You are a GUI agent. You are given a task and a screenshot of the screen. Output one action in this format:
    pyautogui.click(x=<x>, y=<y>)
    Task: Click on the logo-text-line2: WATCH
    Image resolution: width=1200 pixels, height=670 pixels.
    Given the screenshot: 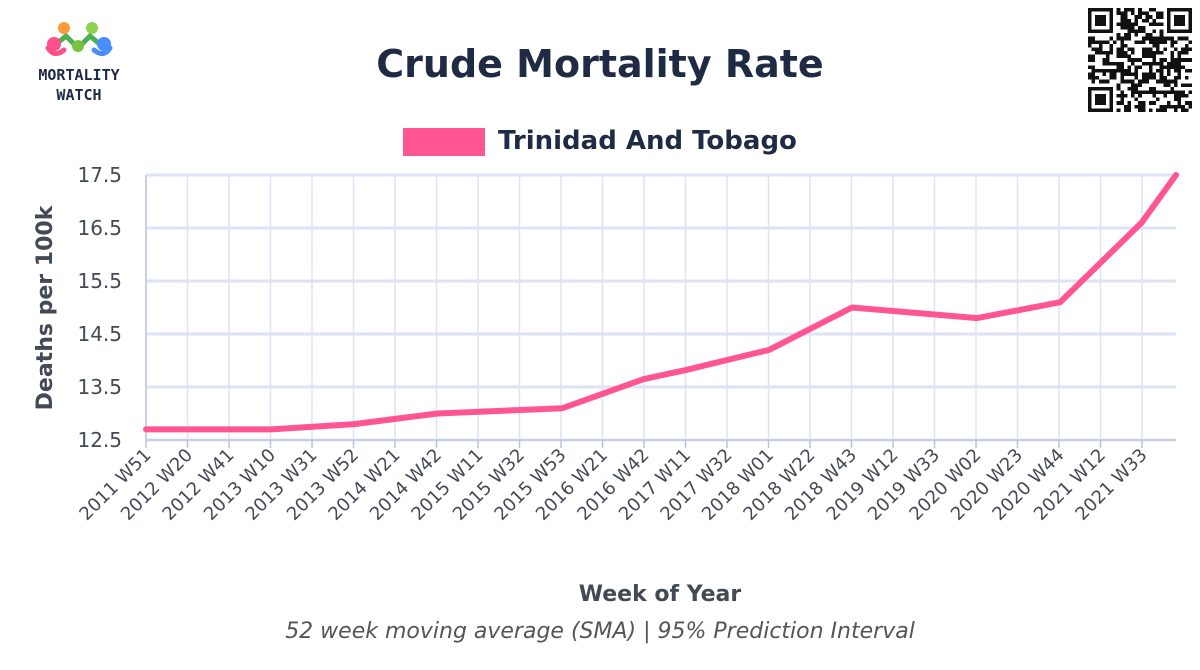 What is the action you would take?
    pyautogui.click(x=78, y=95)
    